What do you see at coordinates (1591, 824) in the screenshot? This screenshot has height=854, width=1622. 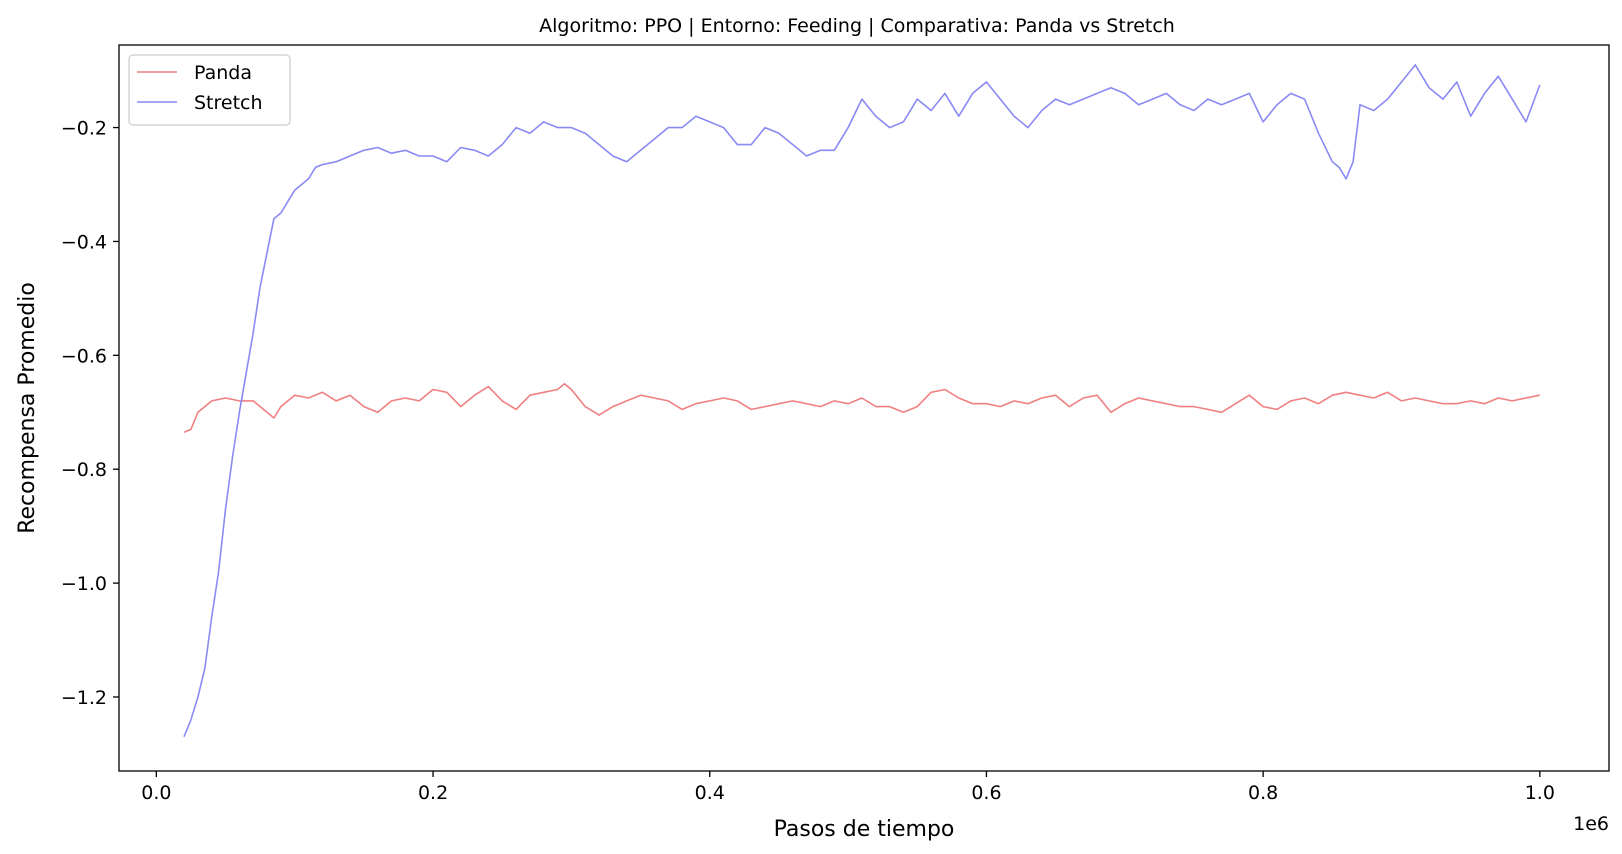 I see `x-axis-offset-label: 1e6` at bounding box center [1591, 824].